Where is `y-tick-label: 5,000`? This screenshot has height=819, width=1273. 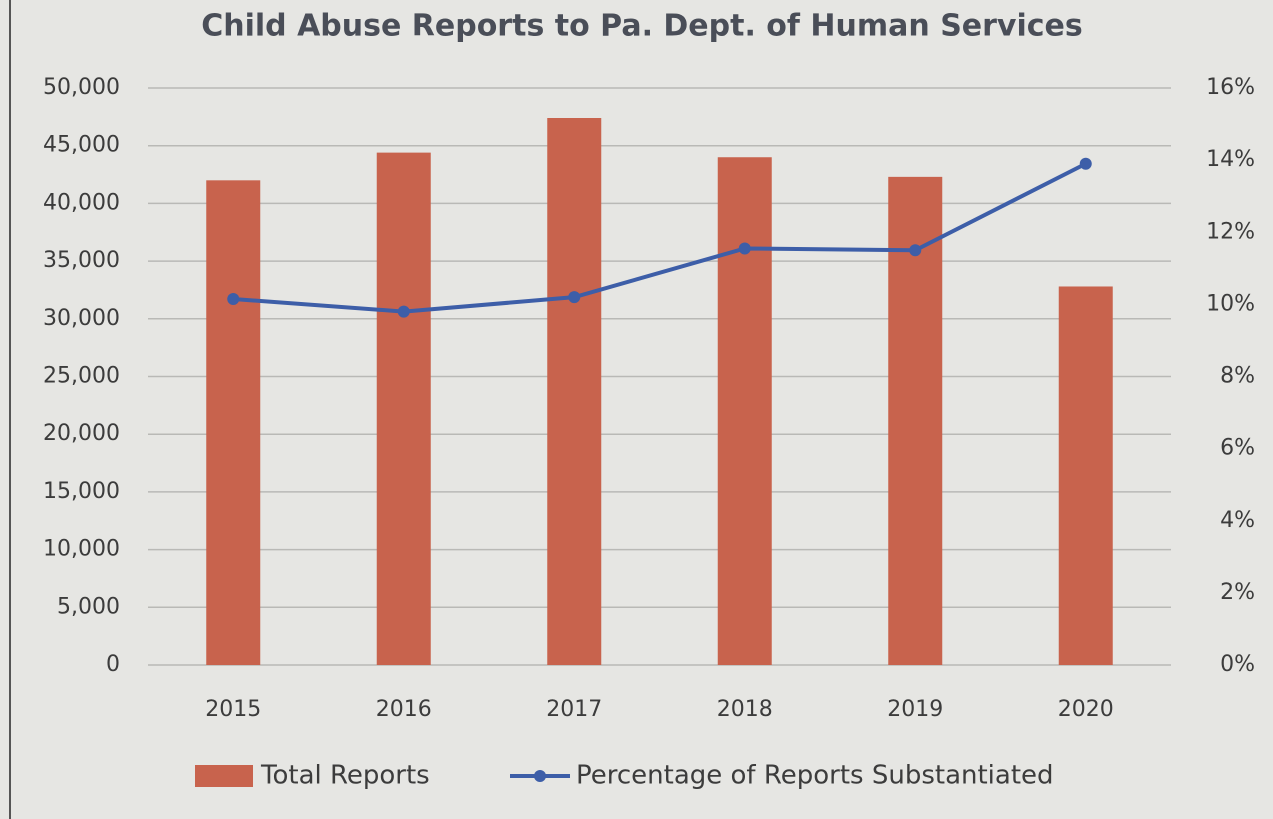
y-tick-label: 5,000 is located at coordinates (88, 606).